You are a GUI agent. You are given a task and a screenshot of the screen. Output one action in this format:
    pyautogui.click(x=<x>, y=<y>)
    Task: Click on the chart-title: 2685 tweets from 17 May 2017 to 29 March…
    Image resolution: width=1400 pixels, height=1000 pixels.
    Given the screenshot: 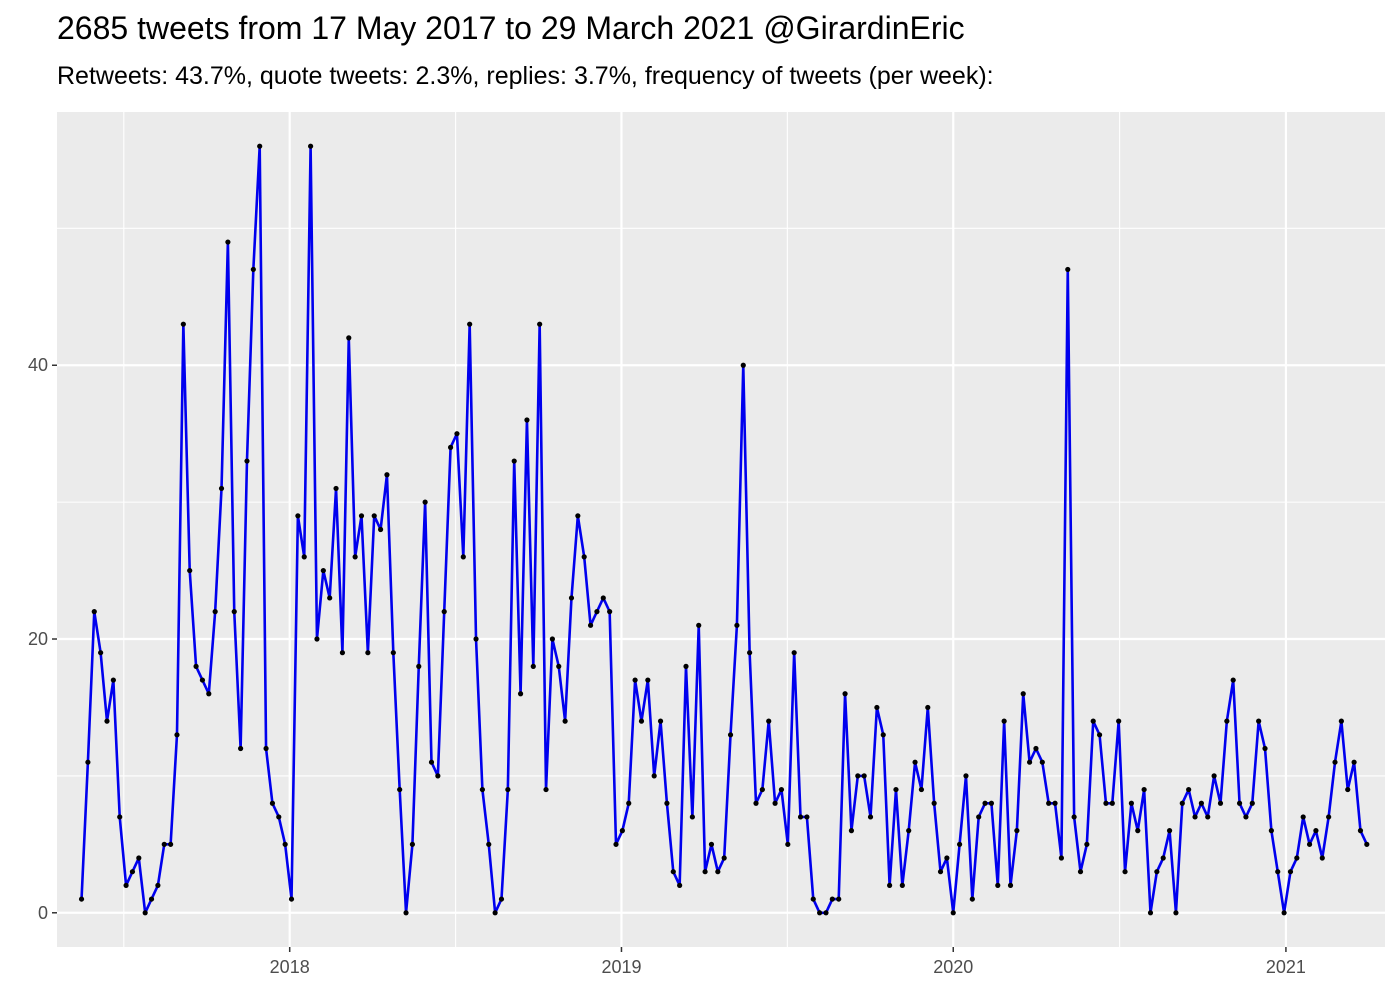 What is the action you would take?
    pyautogui.click(x=511, y=28)
    